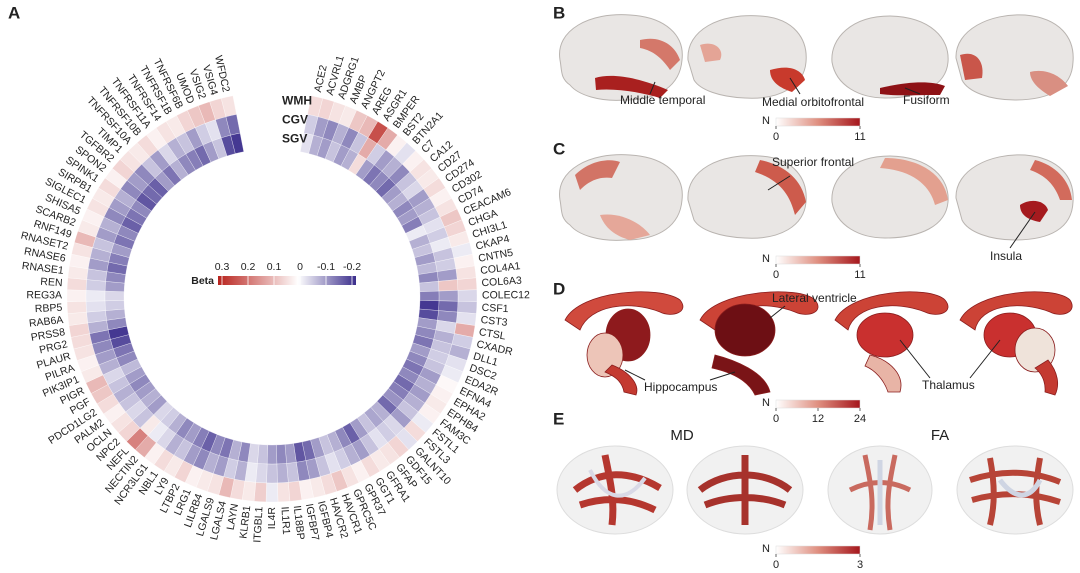  What do you see at coordinates (501, 268) in the screenshot?
I see `gene-label: COL4A1` at bounding box center [501, 268].